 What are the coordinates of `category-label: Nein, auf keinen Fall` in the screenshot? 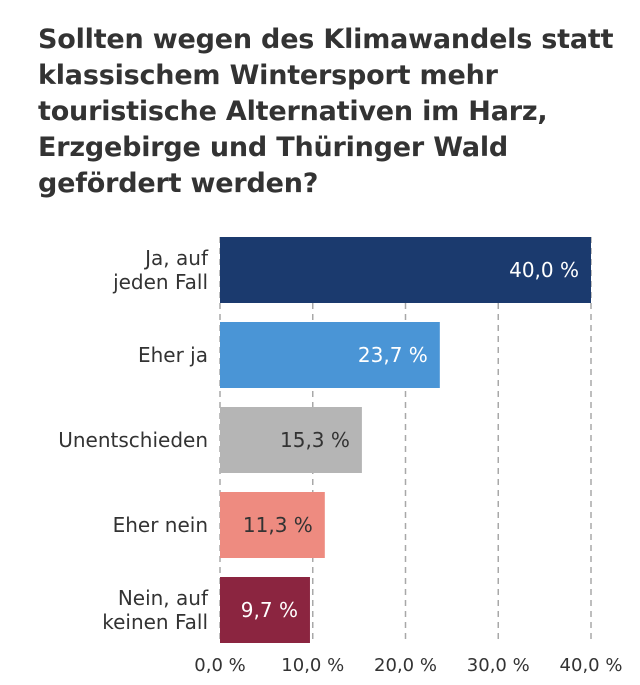 It's located at (155, 610).